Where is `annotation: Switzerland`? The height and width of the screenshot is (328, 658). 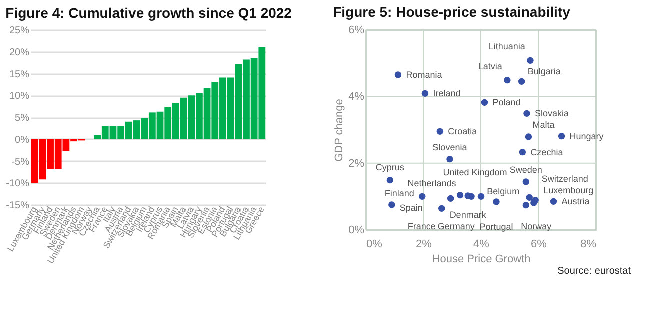 annotation: Switzerland is located at coordinates (565, 179).